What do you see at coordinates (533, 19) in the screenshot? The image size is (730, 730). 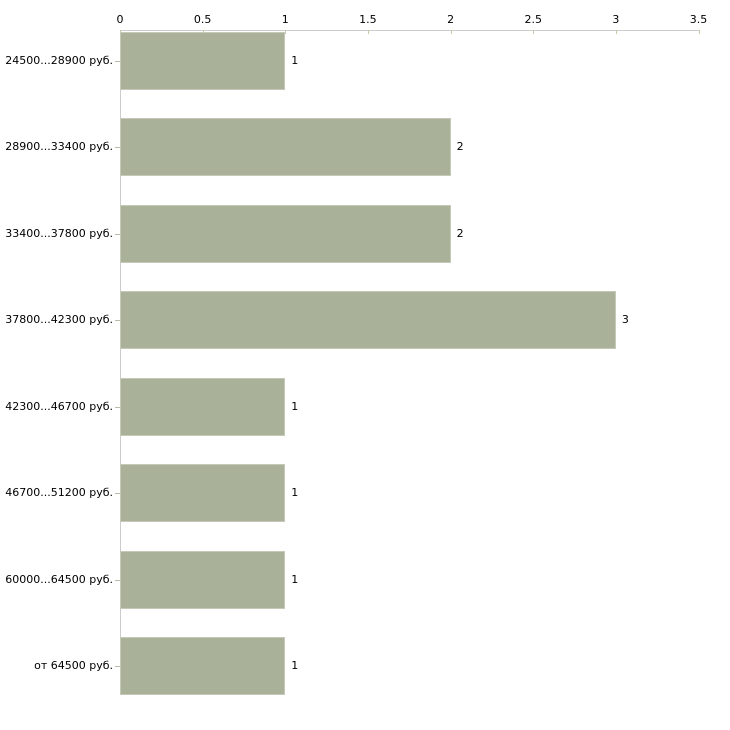 I see `x-axis-tick-label: 2.5` at bounding box center [533, 19].